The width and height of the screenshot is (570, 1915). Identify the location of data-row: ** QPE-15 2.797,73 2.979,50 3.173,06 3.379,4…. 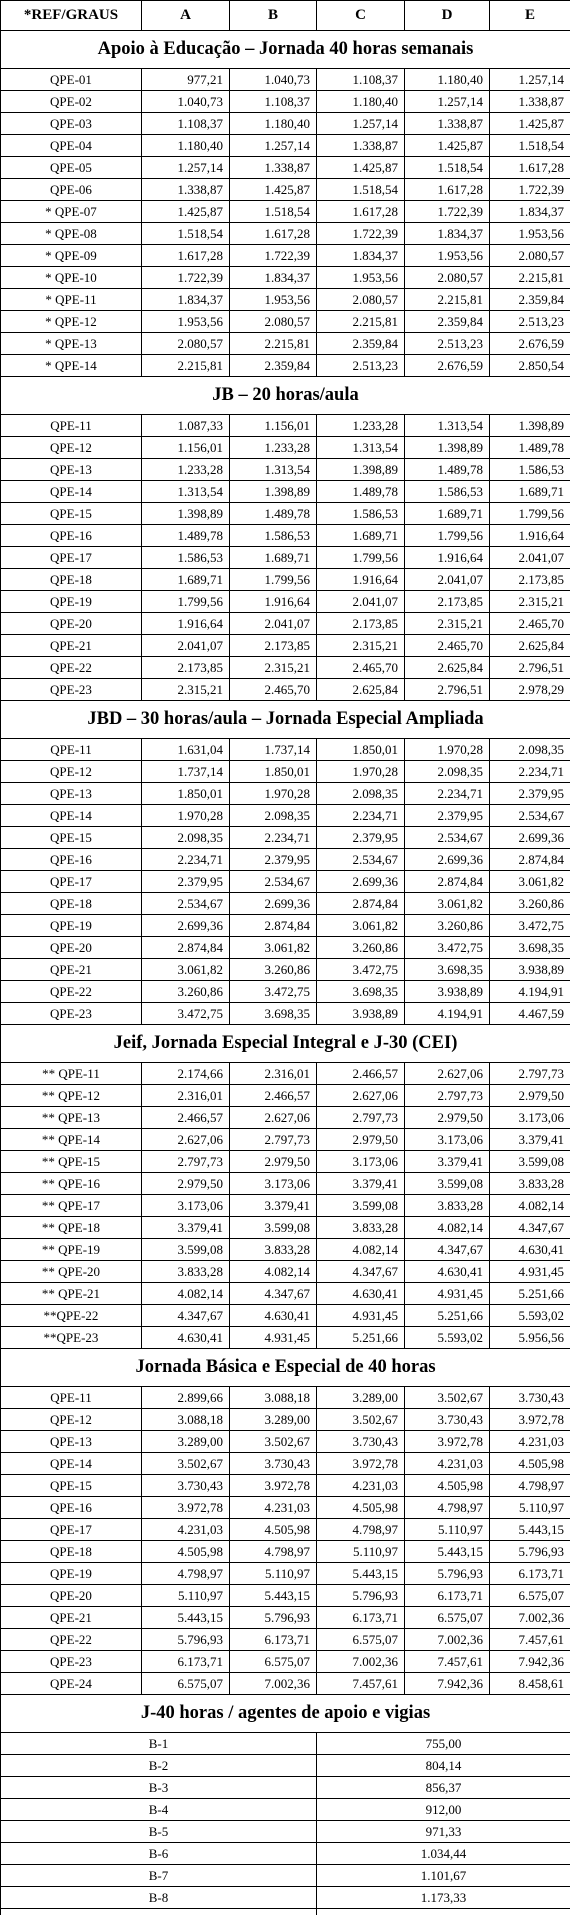
(285, 1161).